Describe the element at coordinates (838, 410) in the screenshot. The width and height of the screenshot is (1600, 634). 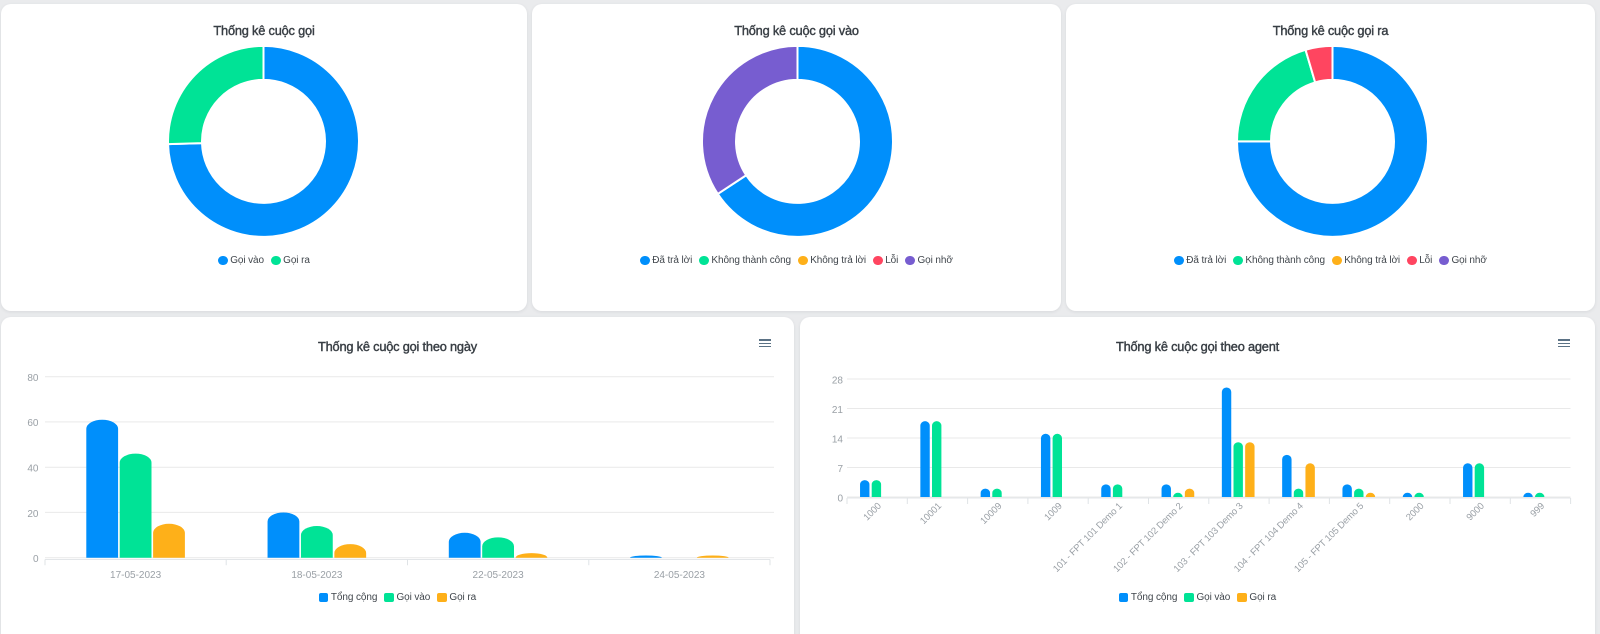
I see `svg-text: 21` at that location.